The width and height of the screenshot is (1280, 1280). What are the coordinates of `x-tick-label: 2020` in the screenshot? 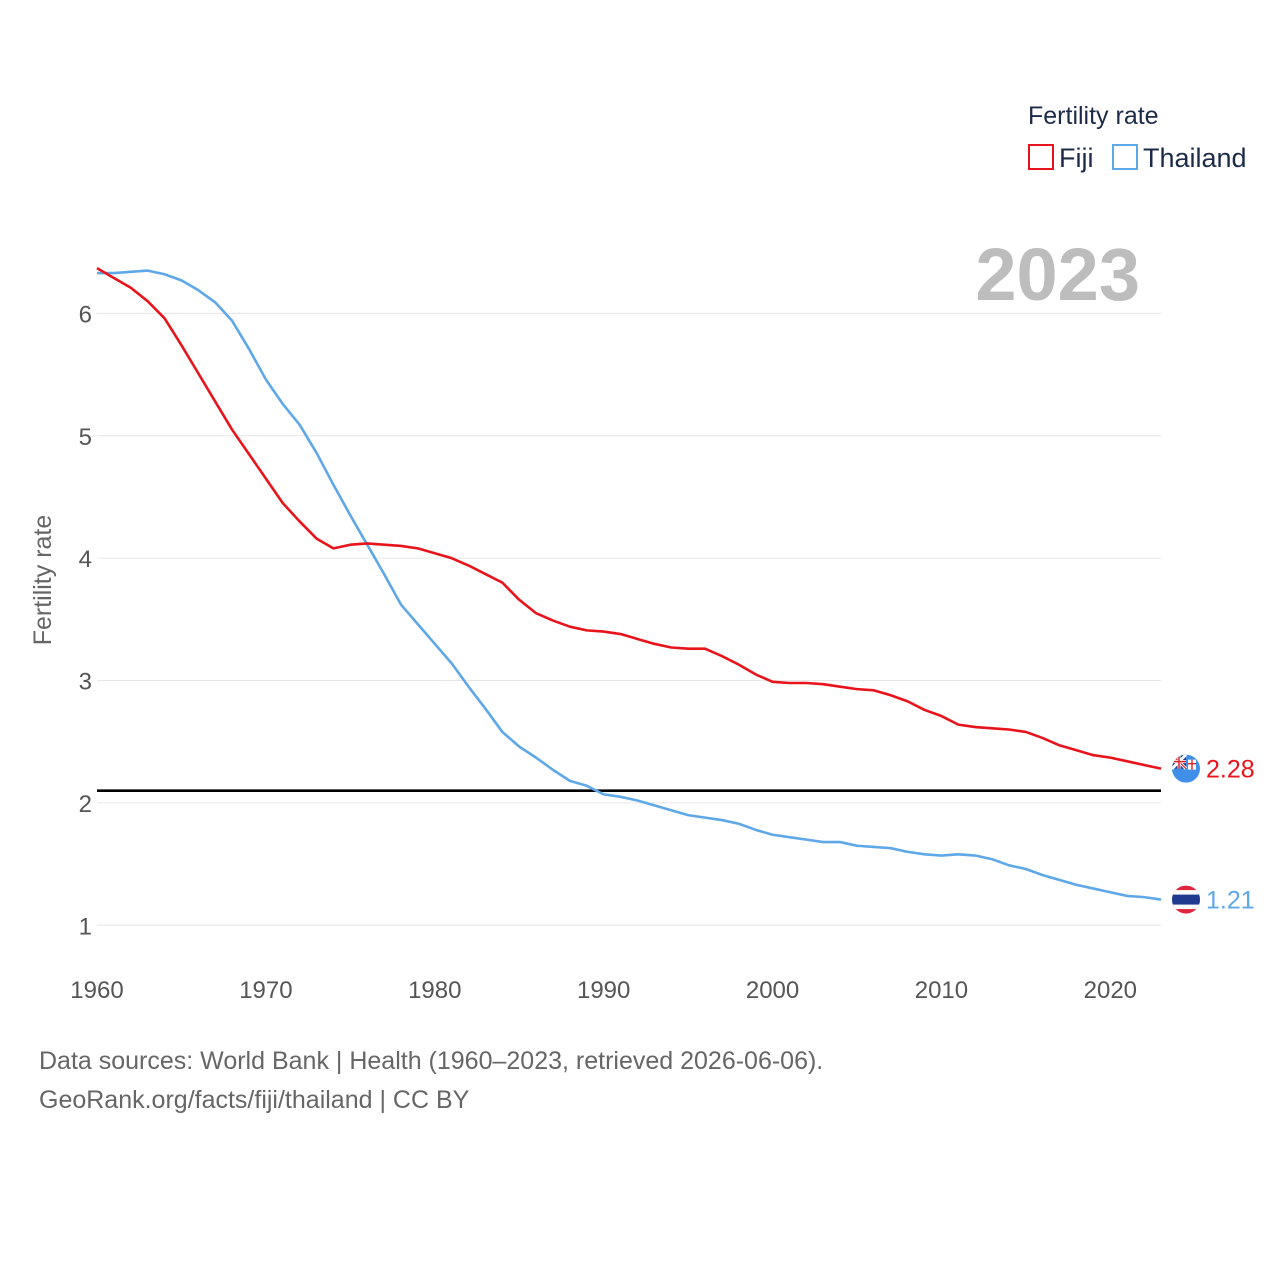 It's located at (1110, 990).